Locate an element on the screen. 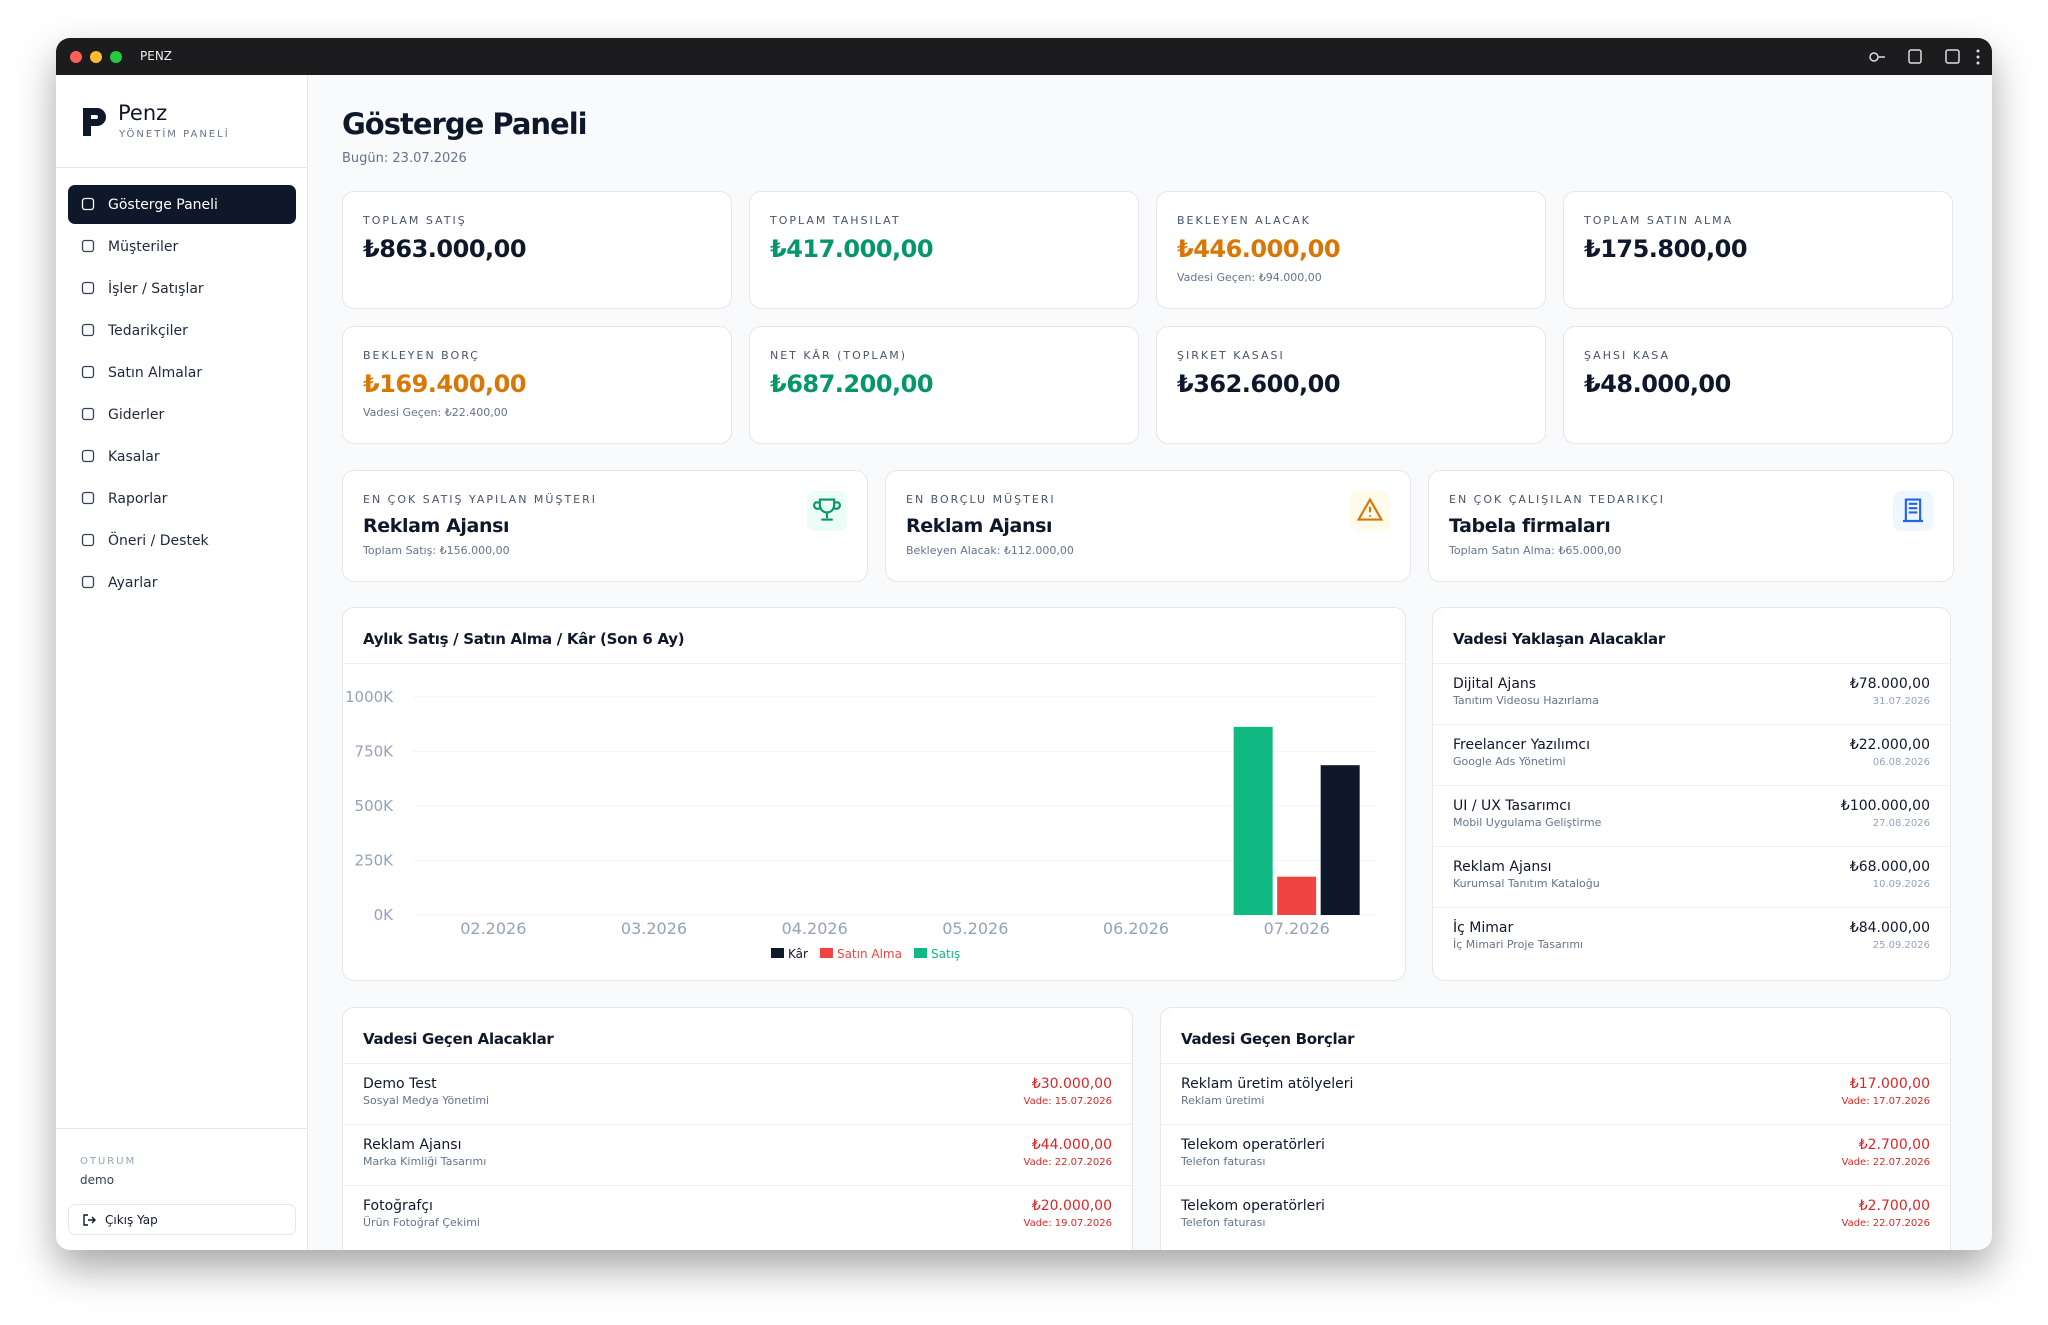 The width and height of the screenshot is (2048, 1325). row-name: Dijital Ajans is located at coordinates (1495, 684).